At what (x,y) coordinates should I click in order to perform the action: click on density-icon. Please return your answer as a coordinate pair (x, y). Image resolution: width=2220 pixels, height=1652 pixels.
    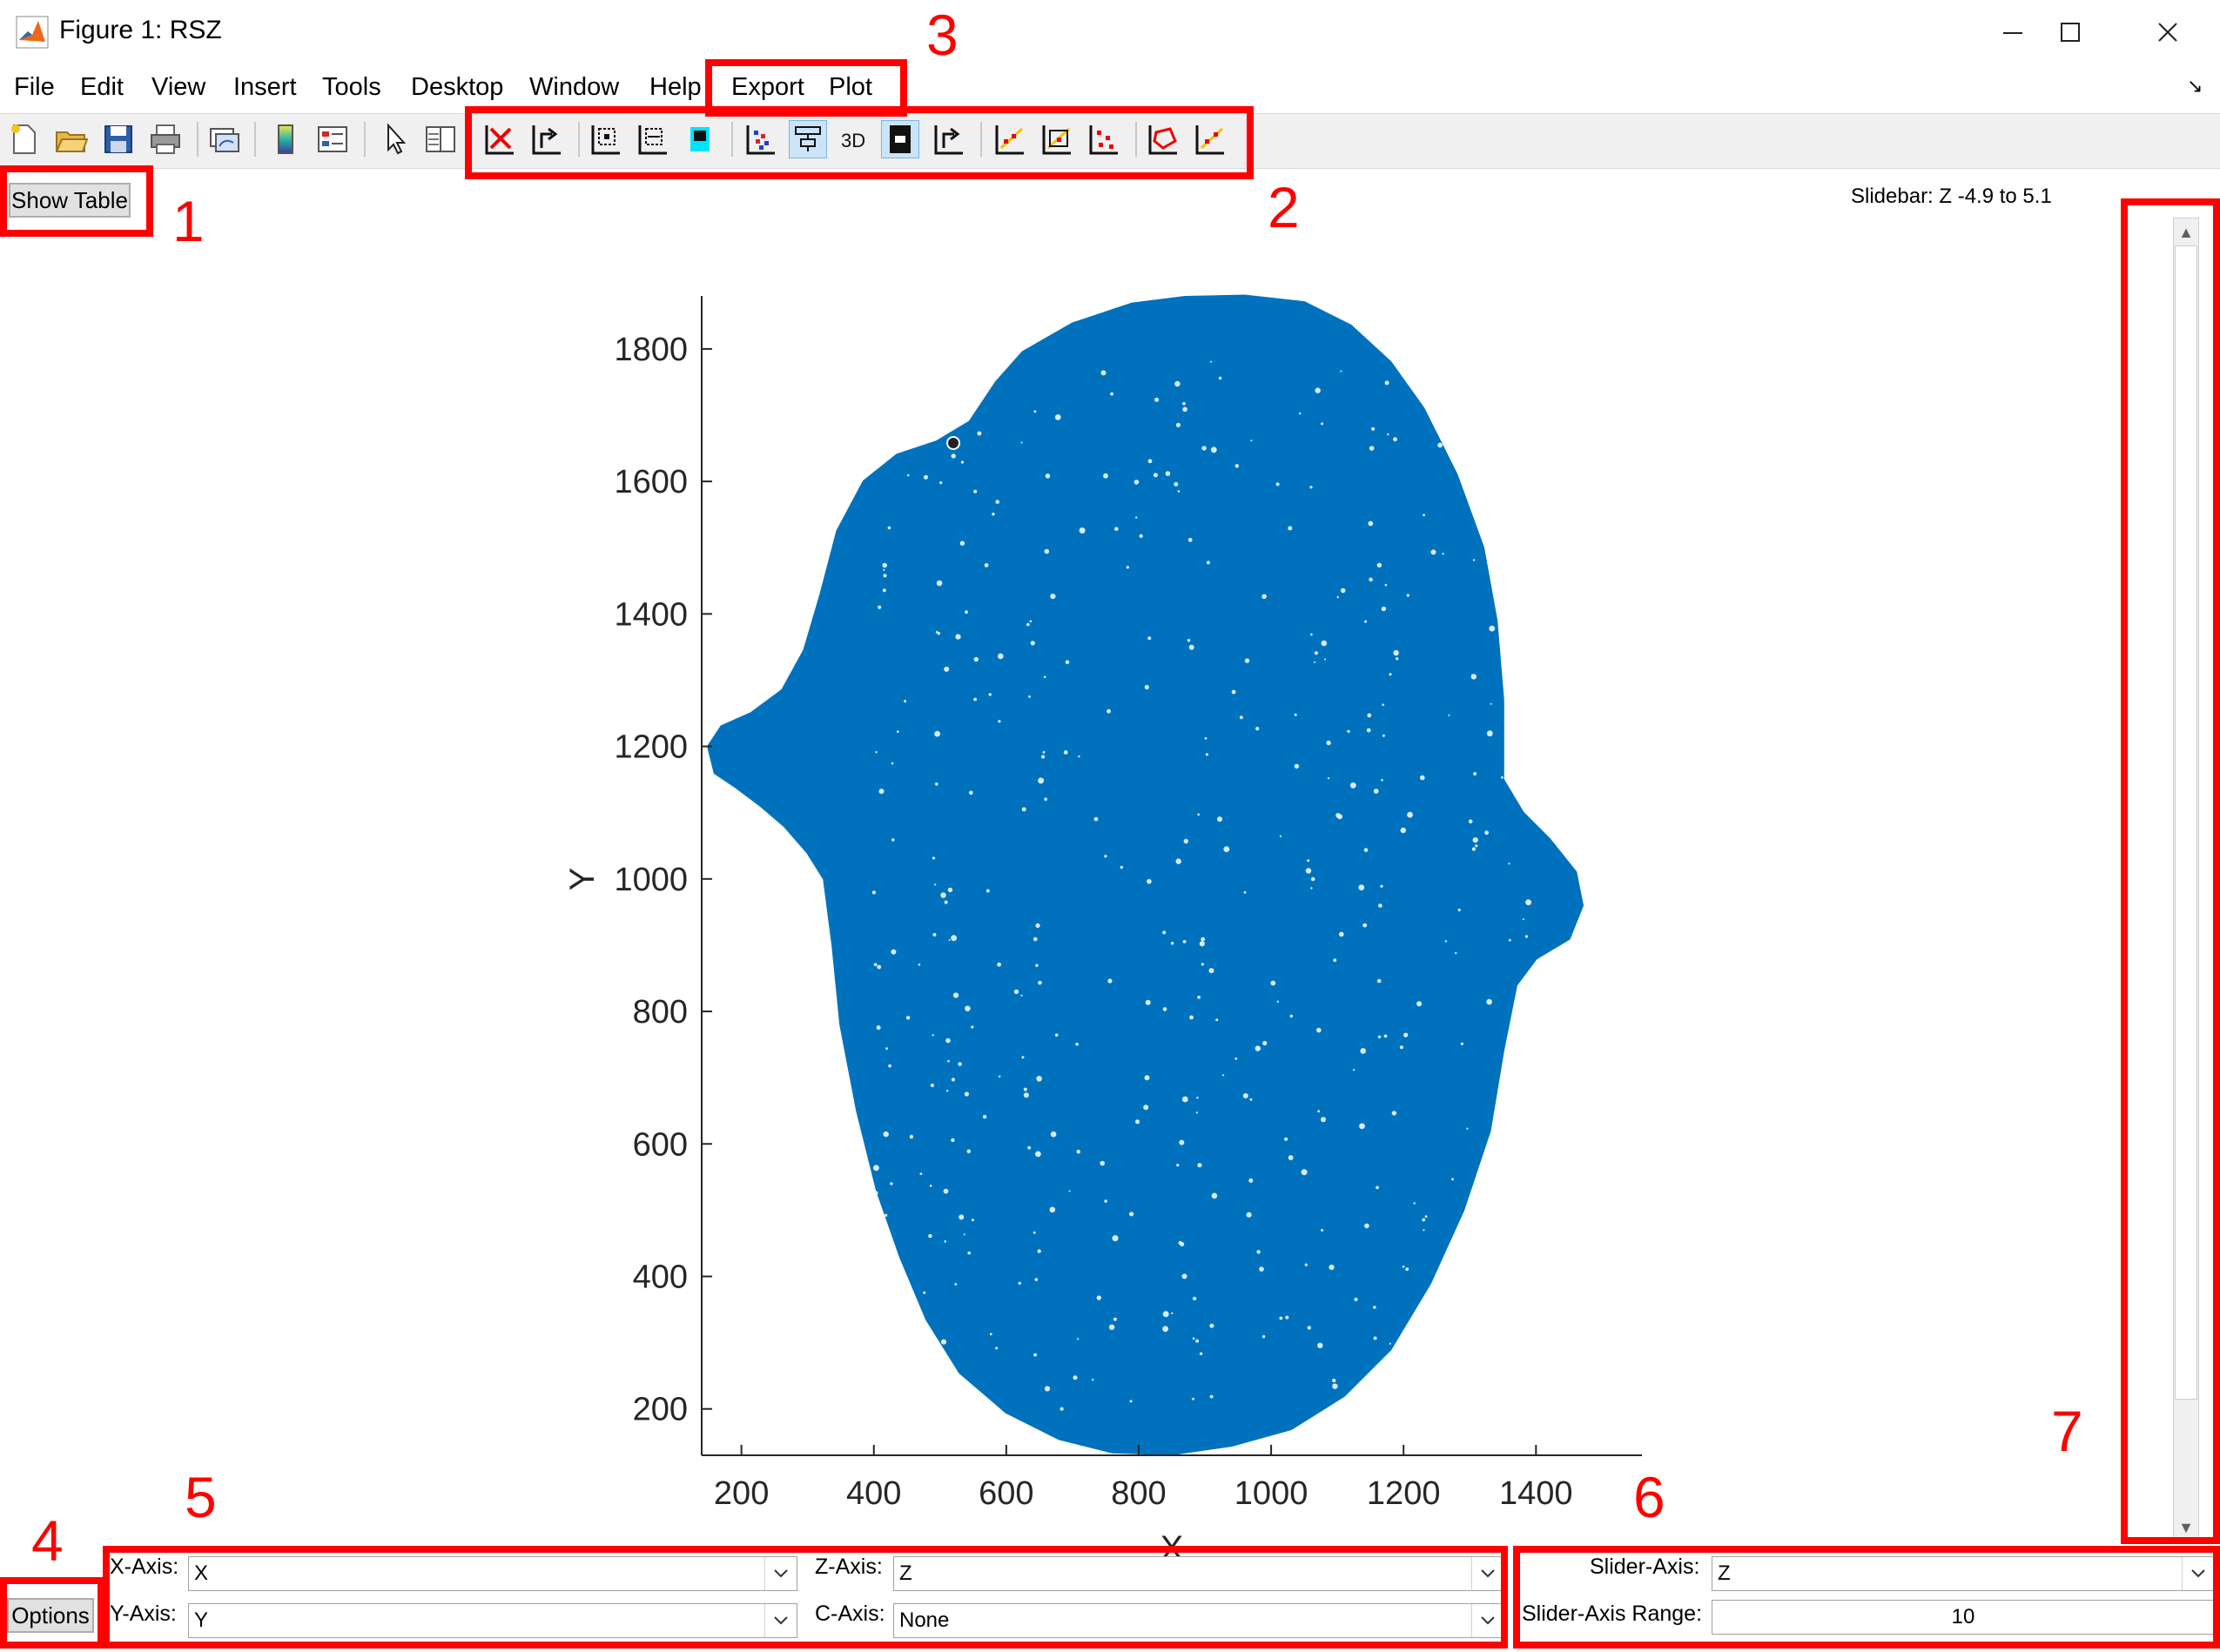
    Looking at the image, I should click on (900, 139).